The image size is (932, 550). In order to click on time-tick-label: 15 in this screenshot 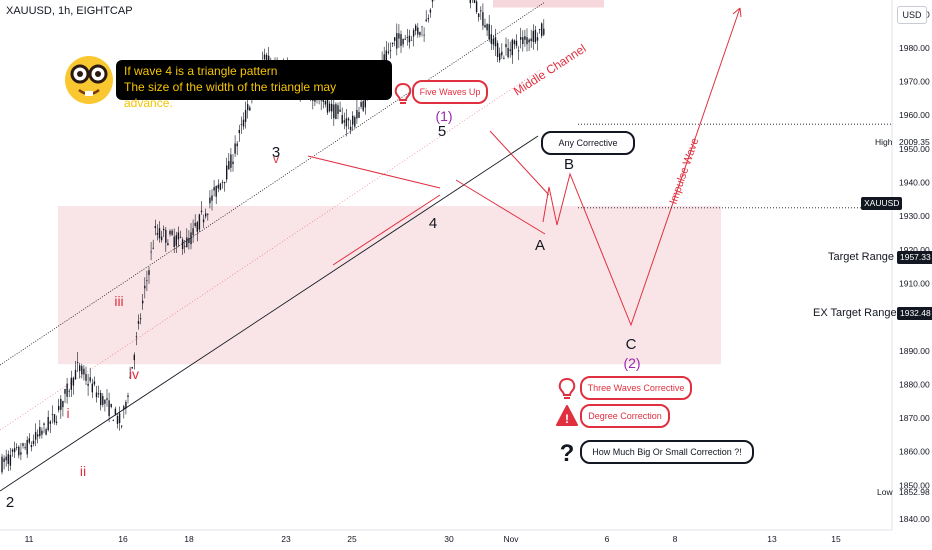, I will do `click(836, 539)`.